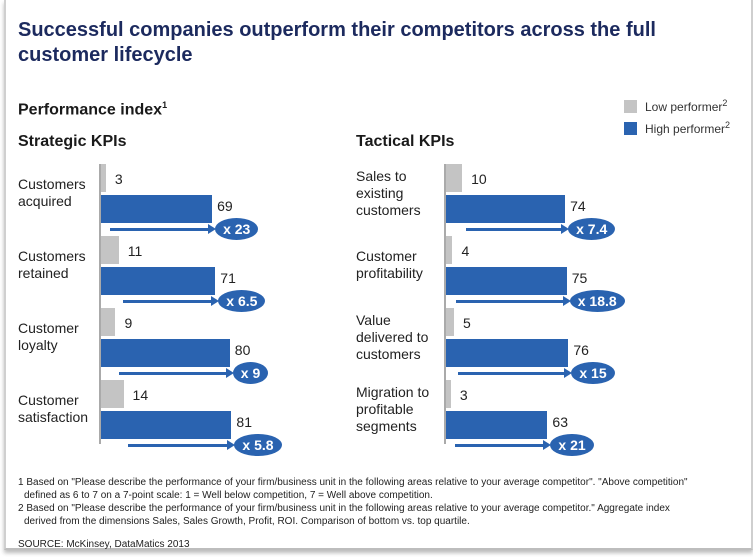  I want to click on panel-title-tactical: Tactical KPIs, so click(405, 141).